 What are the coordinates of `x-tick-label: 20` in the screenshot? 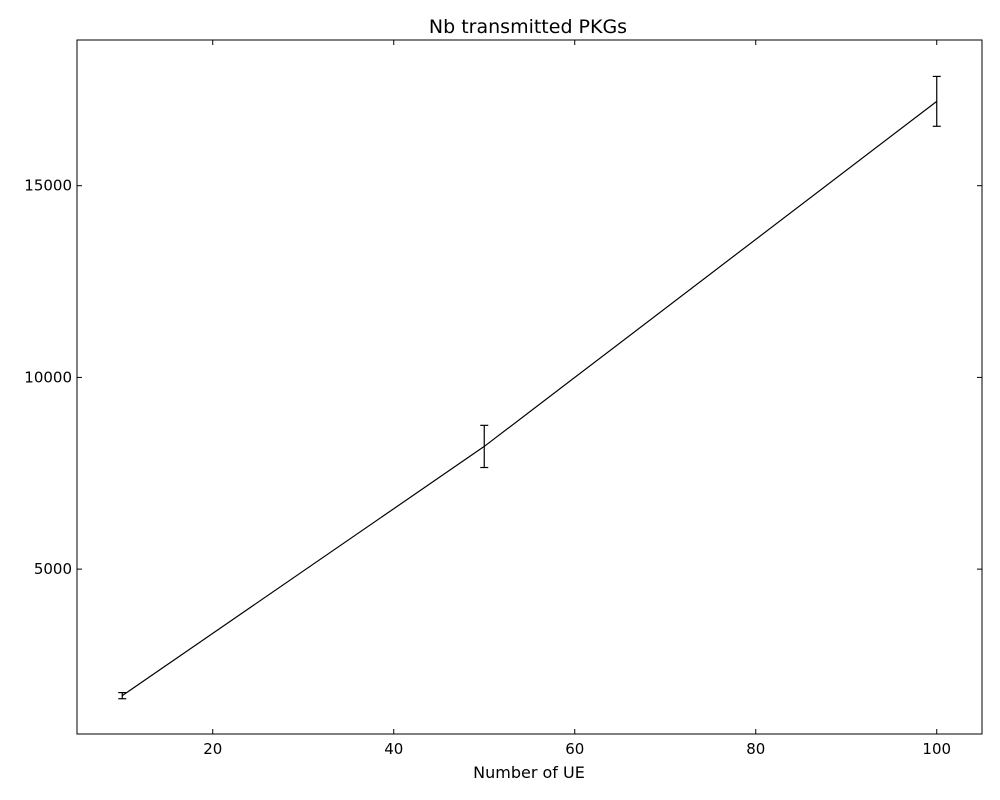 It's located at (212, 749).